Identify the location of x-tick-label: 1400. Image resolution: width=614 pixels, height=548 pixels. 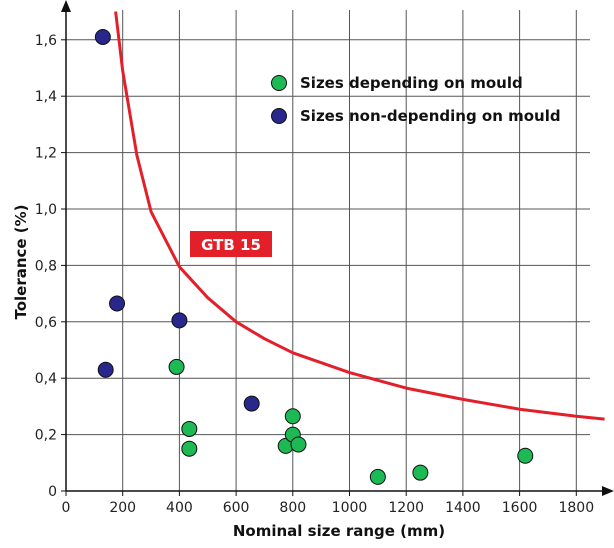
(463, 508).